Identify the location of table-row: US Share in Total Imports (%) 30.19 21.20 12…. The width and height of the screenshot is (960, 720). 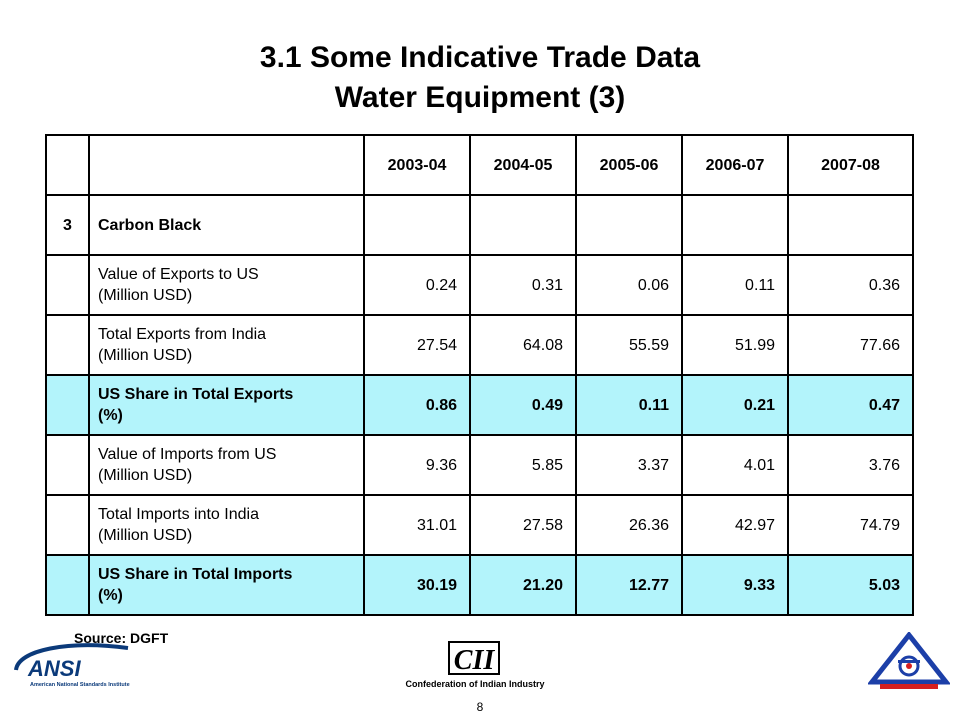
(479, 585).